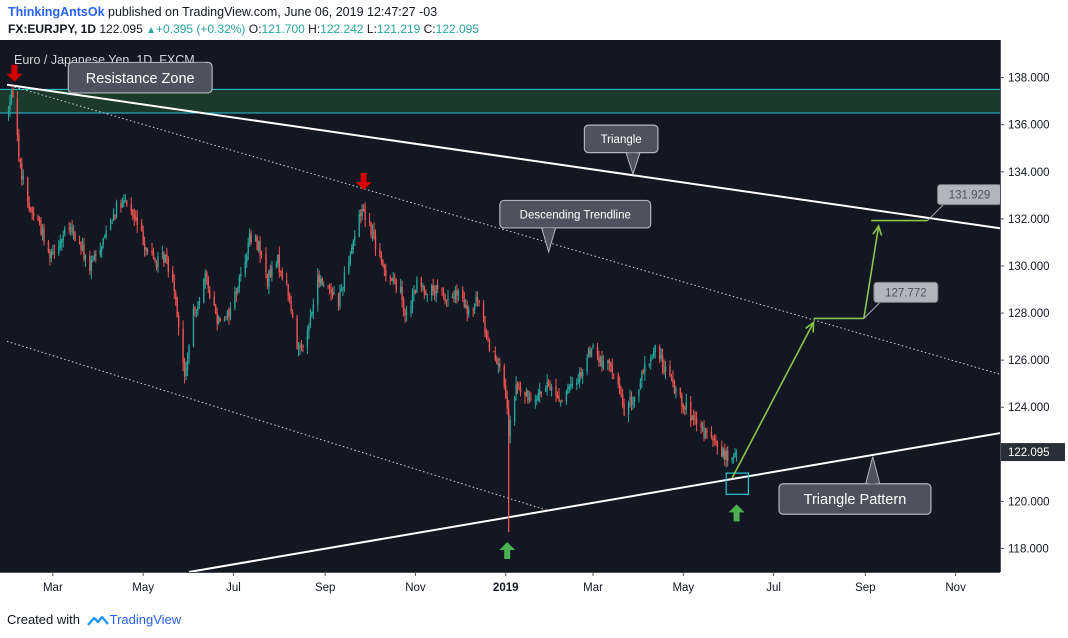  I want to click on callout-triangle-seam, so click(633, 153).